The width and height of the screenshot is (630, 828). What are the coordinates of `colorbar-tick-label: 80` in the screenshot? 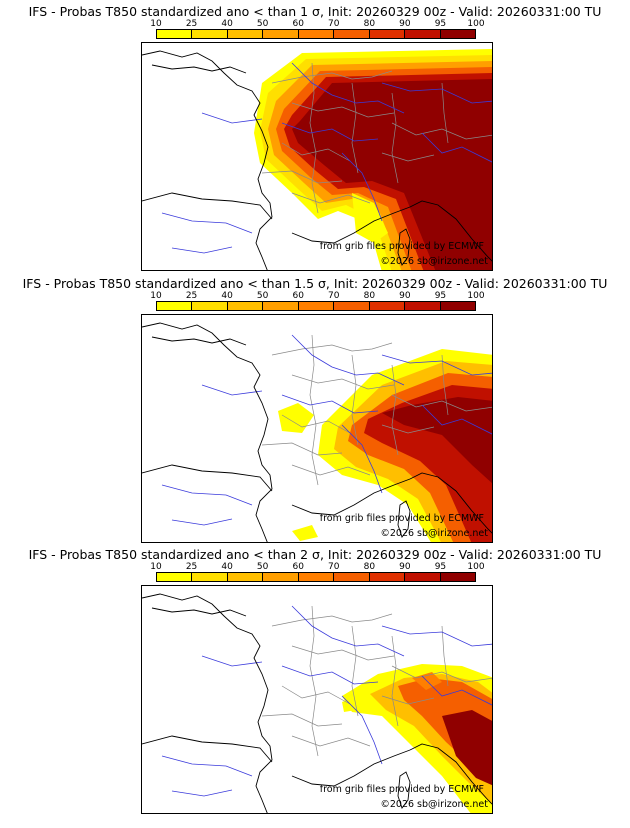 It's located at (369, 296).